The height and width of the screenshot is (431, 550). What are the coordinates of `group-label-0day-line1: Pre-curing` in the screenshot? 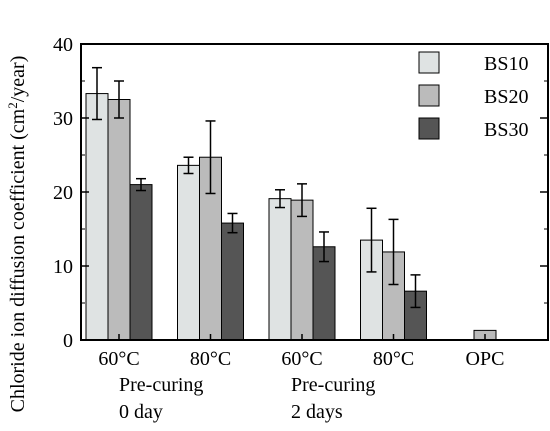 It's located at (161, 385).